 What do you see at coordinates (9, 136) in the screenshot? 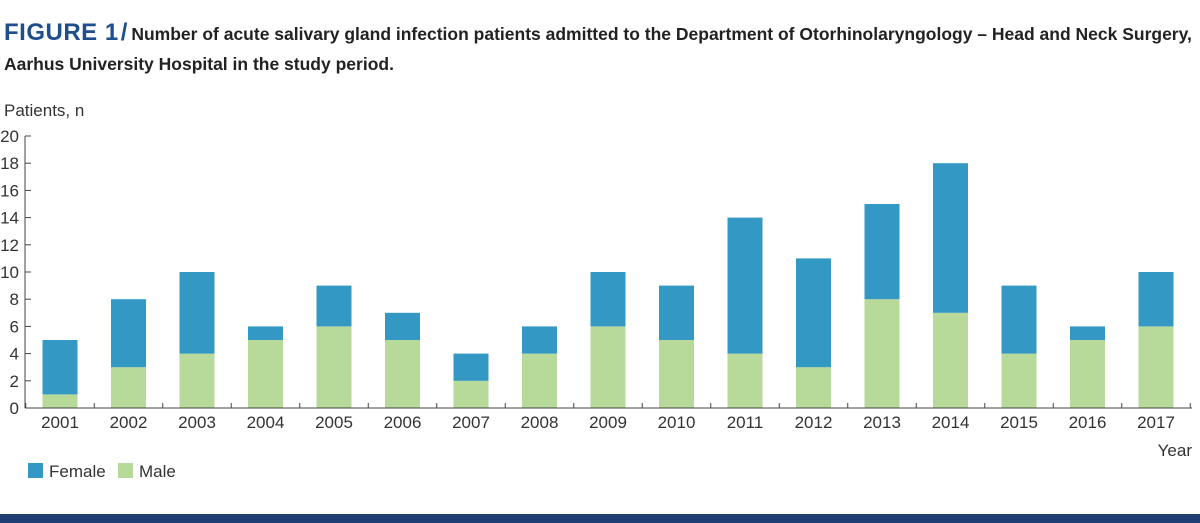
I see `y-tick-label: 20` at bounding box center [9, 136].